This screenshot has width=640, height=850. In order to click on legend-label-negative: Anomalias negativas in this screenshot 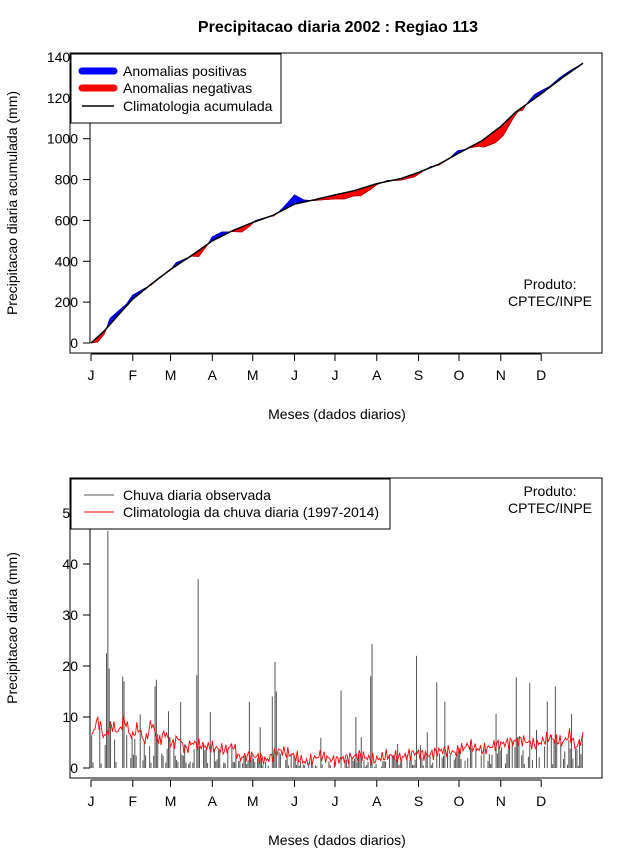, I will do `click(187, 88)`.